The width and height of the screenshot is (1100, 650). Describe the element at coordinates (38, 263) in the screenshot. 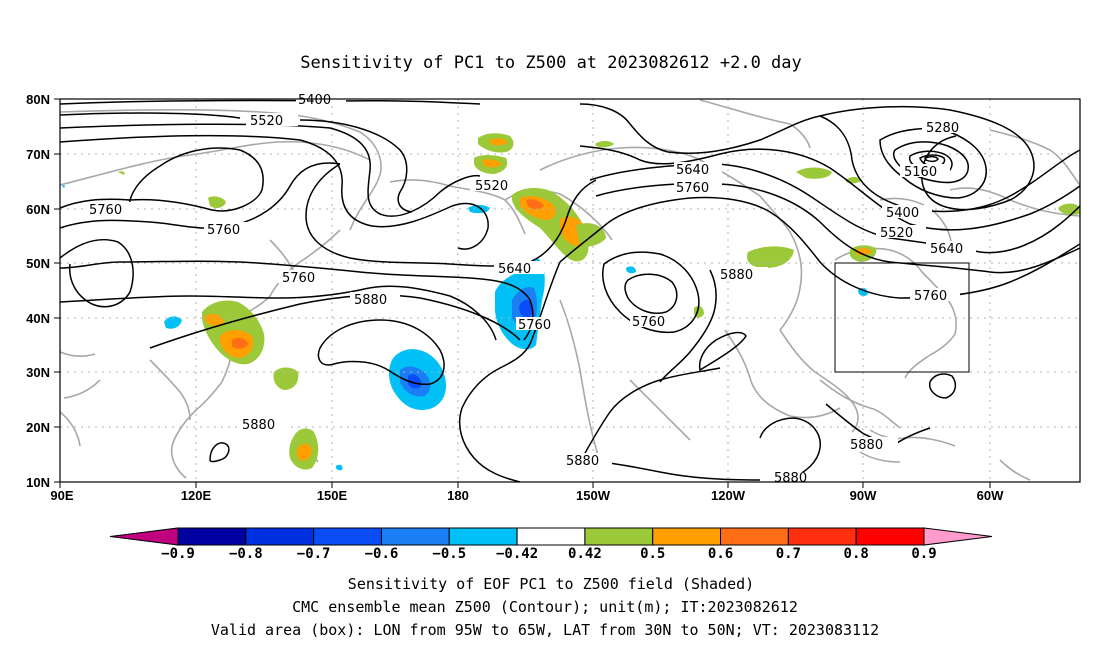

I see `lat-label: 50N` at that location.